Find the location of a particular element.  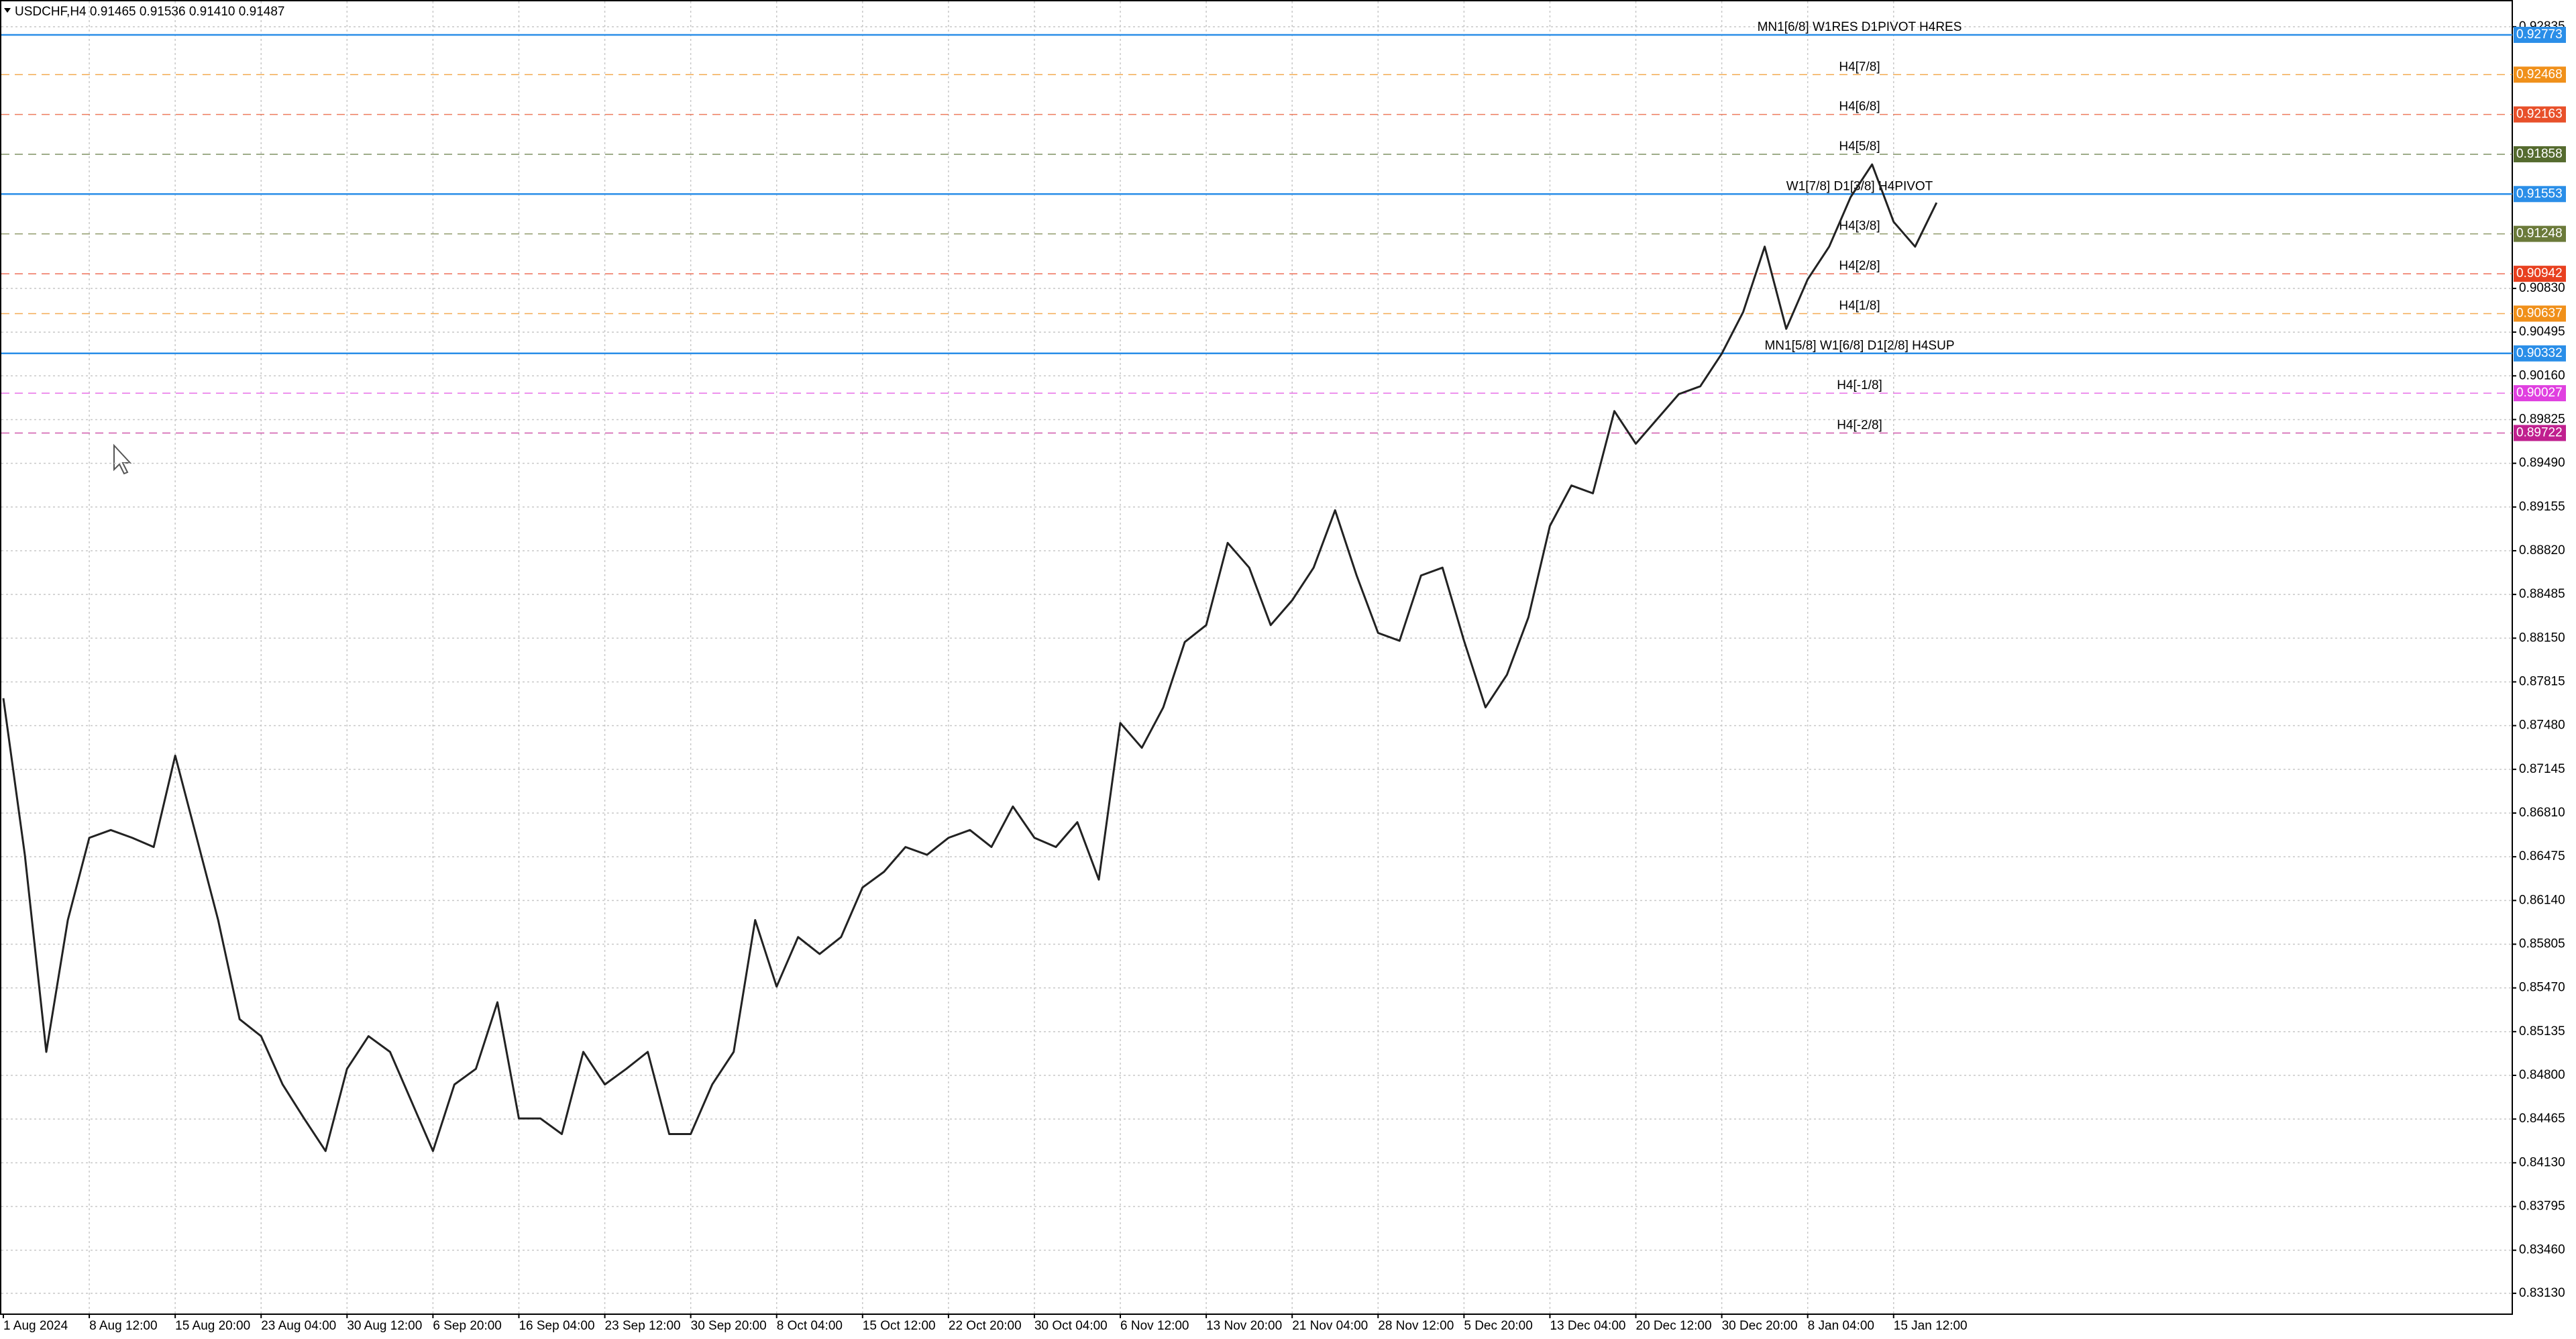

x-tick-label: 6 Sep 20:00 is located at coordinates (467, 1326).